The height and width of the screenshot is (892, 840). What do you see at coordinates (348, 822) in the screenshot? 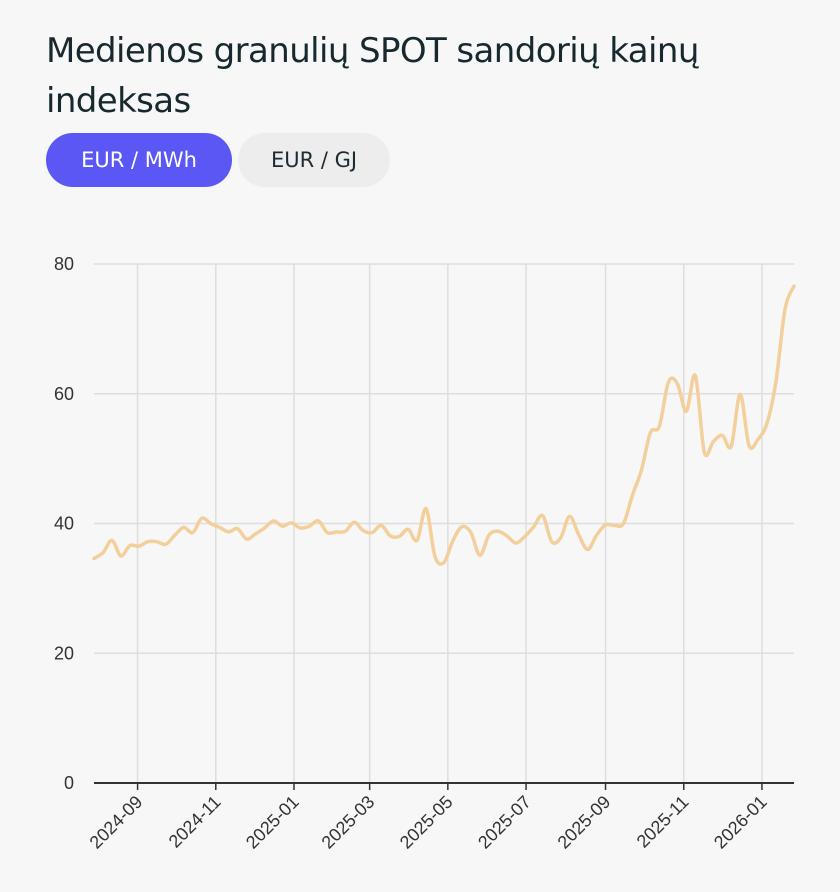
I see `x-tick-label: 2025-03` at bounding box center [348, 822].